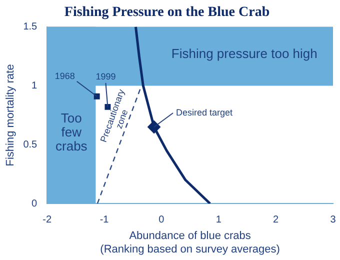  Describe the element at coordinates (333, 220) in the screenshot. I see `x-tick-label: 3` at that location.